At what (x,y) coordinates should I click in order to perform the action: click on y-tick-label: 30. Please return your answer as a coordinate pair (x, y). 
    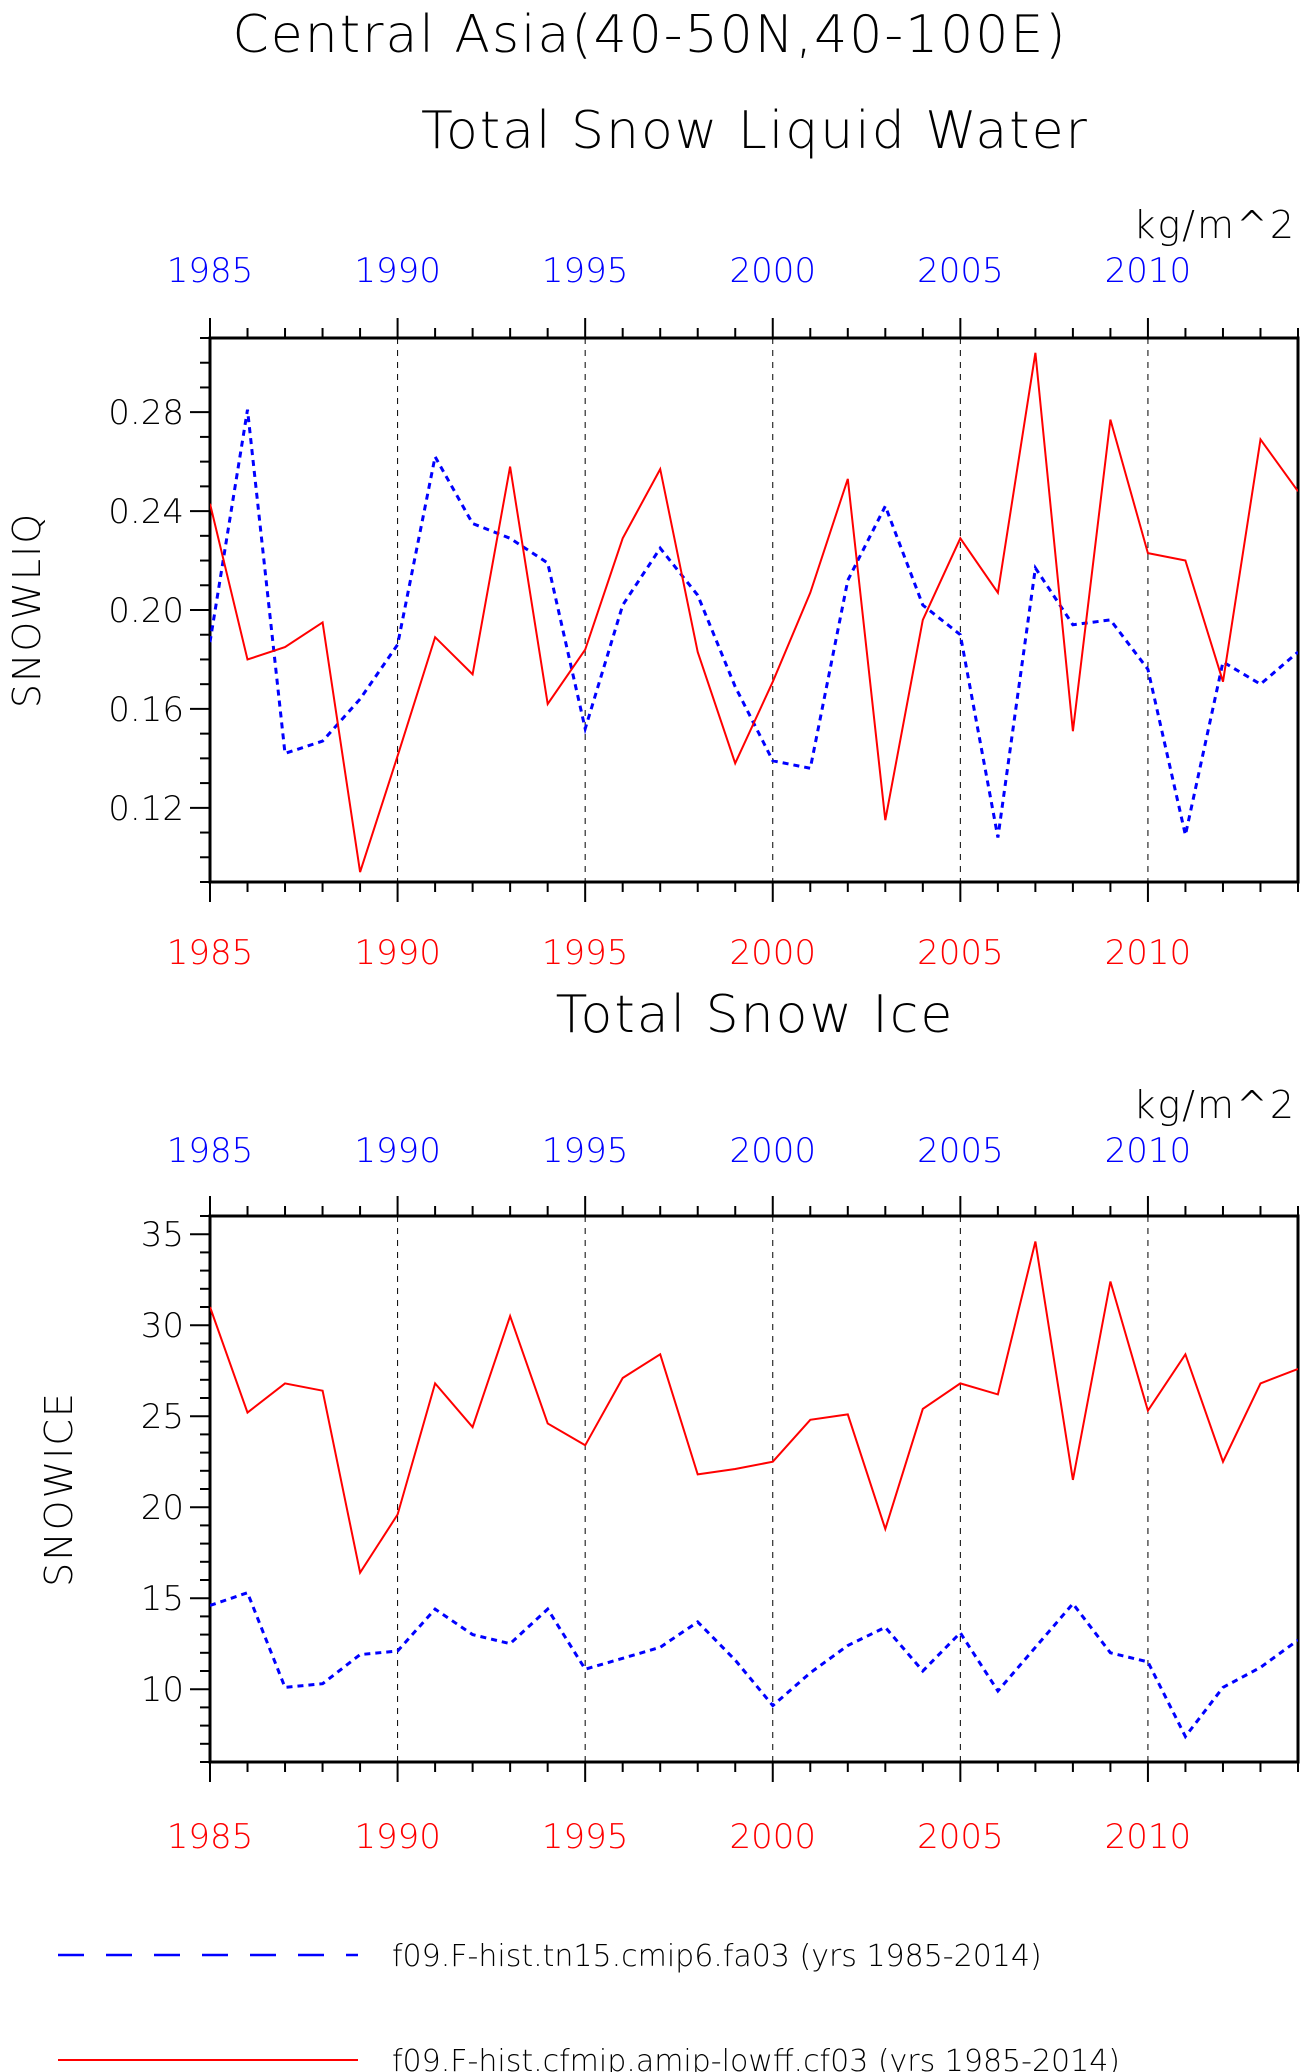
    Looking at the image, I should click on (162, 1326).